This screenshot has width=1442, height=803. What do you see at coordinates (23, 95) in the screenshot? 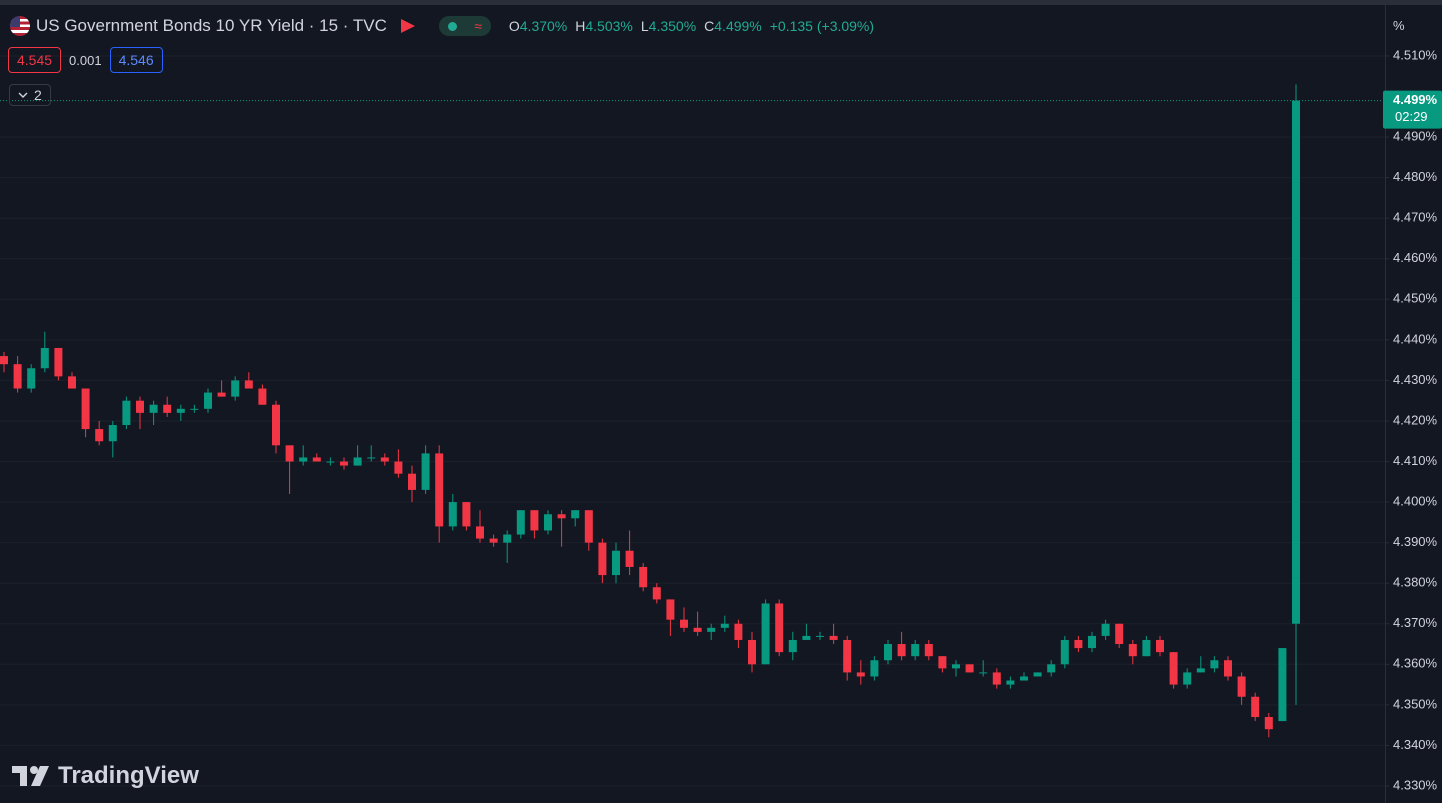
I see `chevron` at bounding box center [23, 95].